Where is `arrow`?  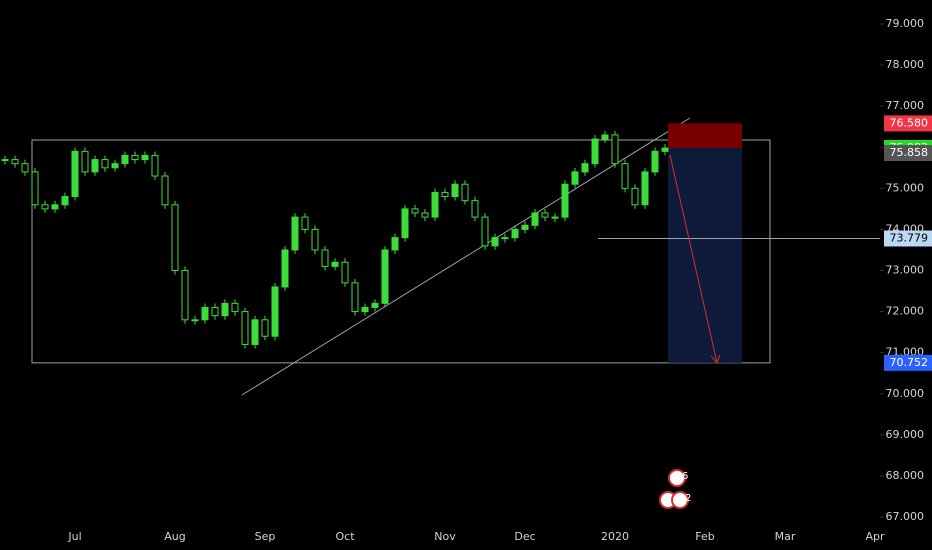
arrow is located at coordinates (693, 258).